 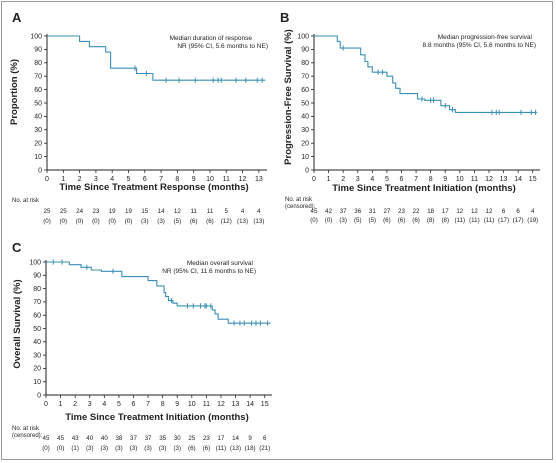 I want to click on panel-a-x-tick-label: 0, so click(x=47, y=179).